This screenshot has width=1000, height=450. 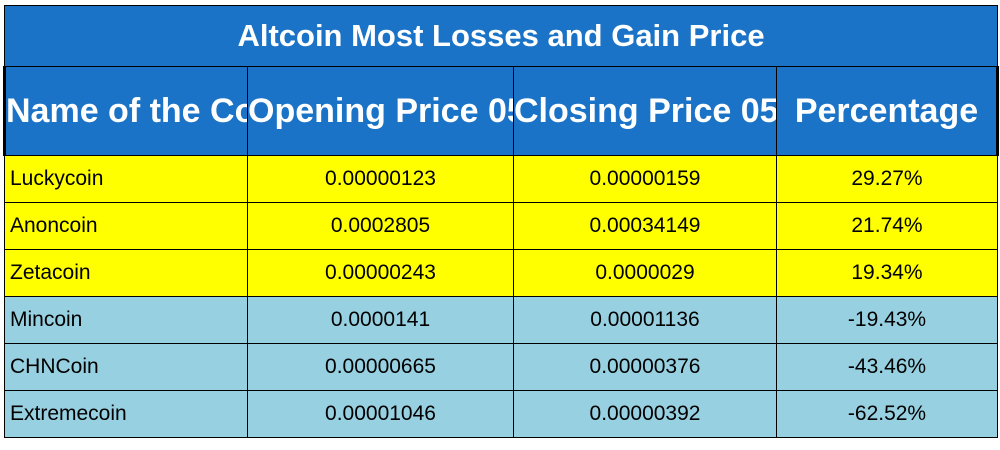 I want to click on table-title-row: Altcoin Most Losses and Gain Price, so click(x=501, y=36).